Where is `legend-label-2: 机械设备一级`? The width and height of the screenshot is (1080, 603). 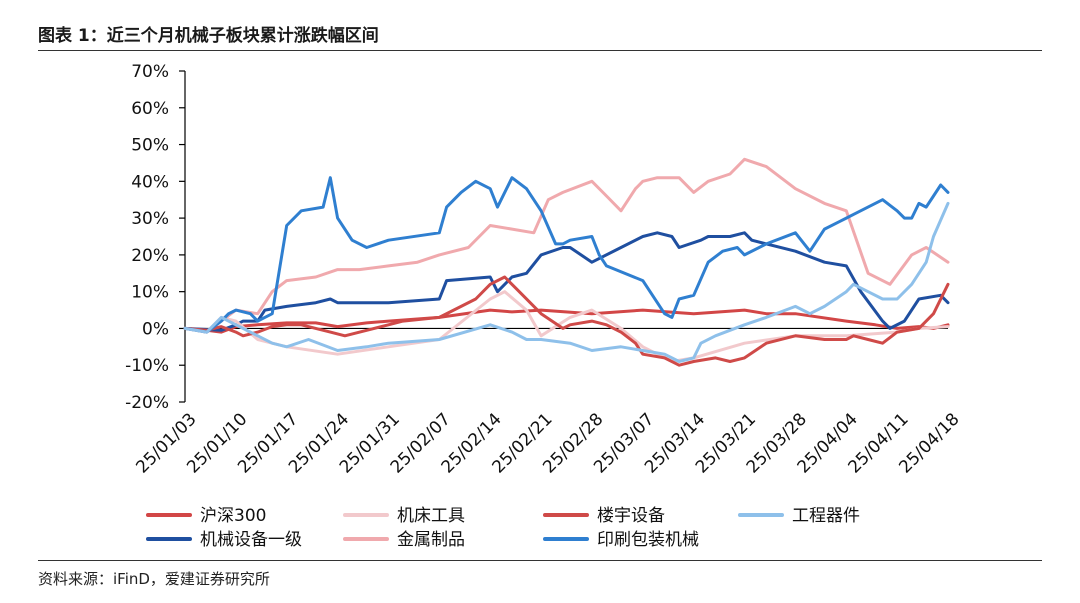 legend-label-2: 机械设备一级 is located at coordinates (251, 540).